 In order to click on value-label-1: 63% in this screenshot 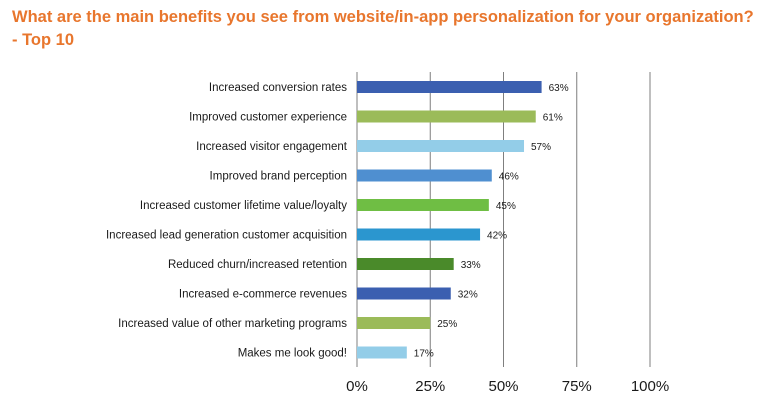, I will do `click(559, 88)`.